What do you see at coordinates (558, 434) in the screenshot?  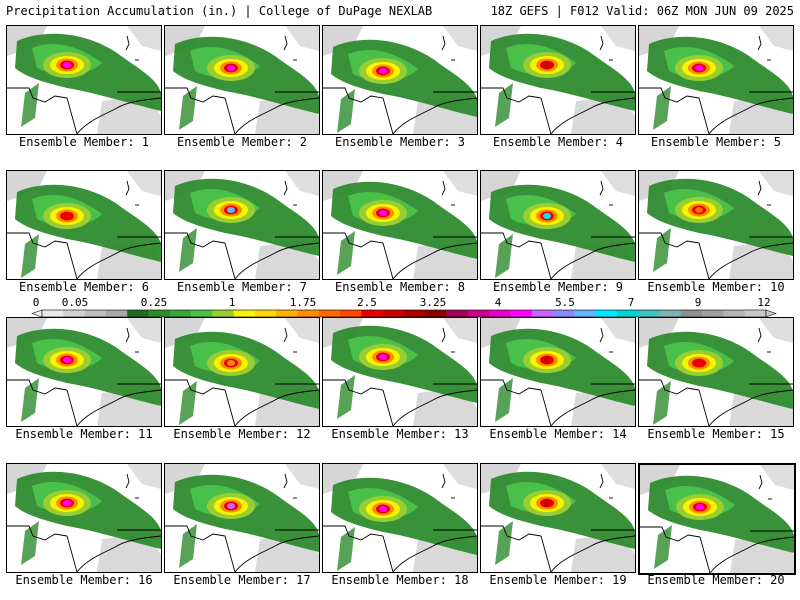 I see `ensemble-member-label: Ensemble Member: 14` at bounding box center [558, 434].